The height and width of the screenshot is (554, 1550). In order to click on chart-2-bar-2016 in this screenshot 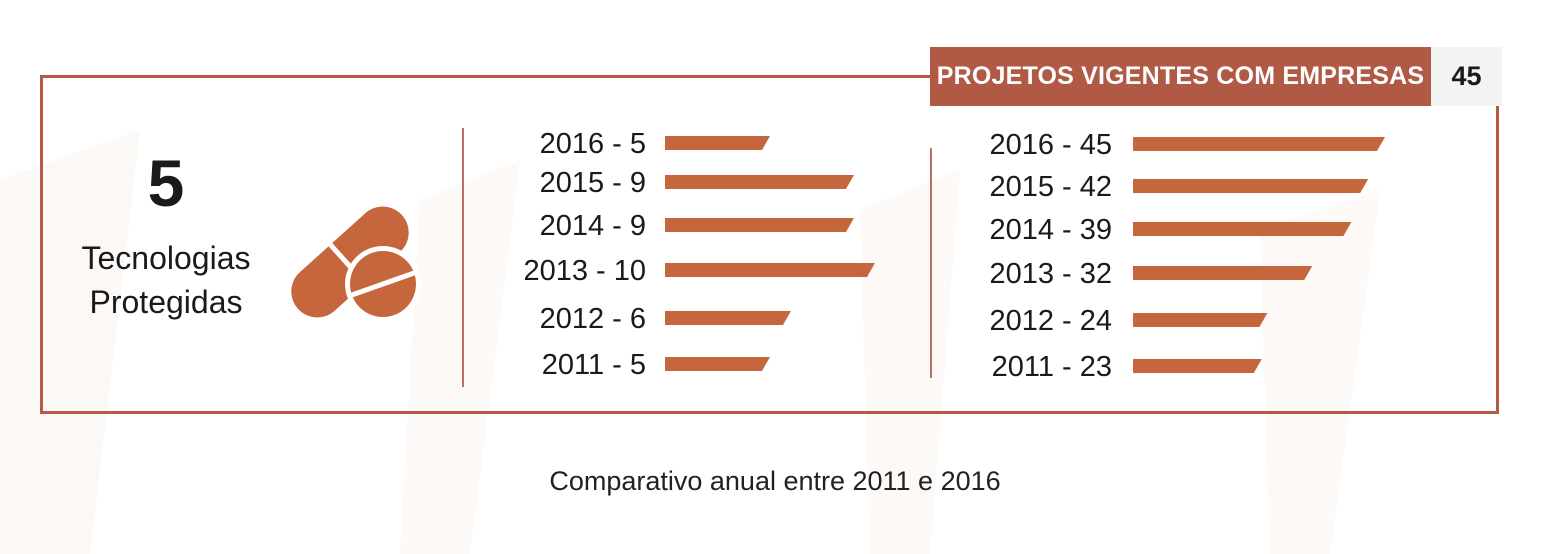, I will do `click(1259, 144)`.